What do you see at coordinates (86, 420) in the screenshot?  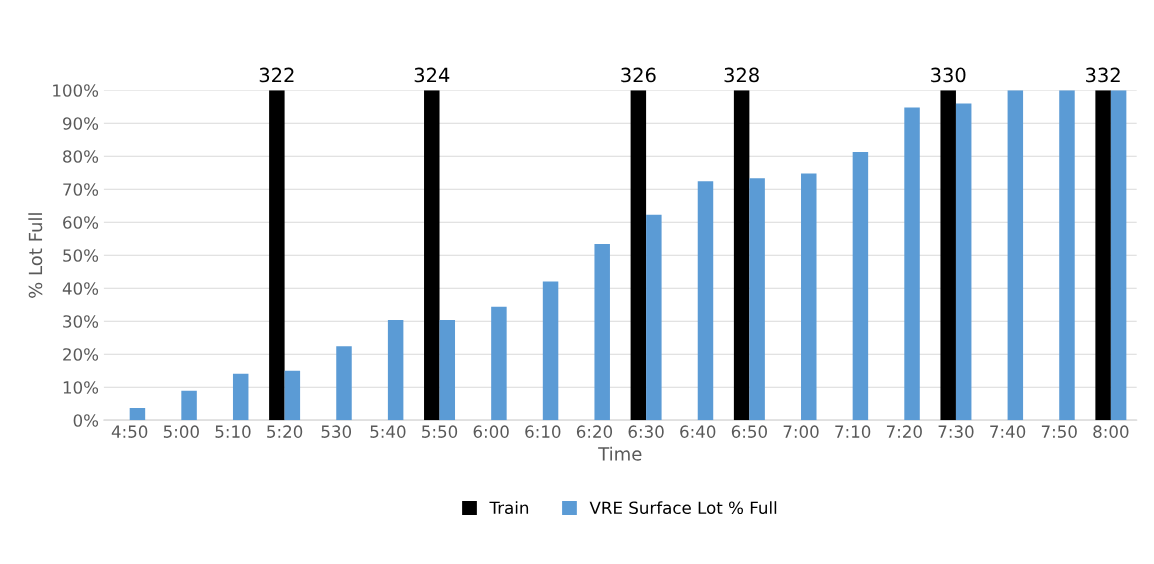 I see `y-tick-label: 0%` at bounding box center [86, 420].